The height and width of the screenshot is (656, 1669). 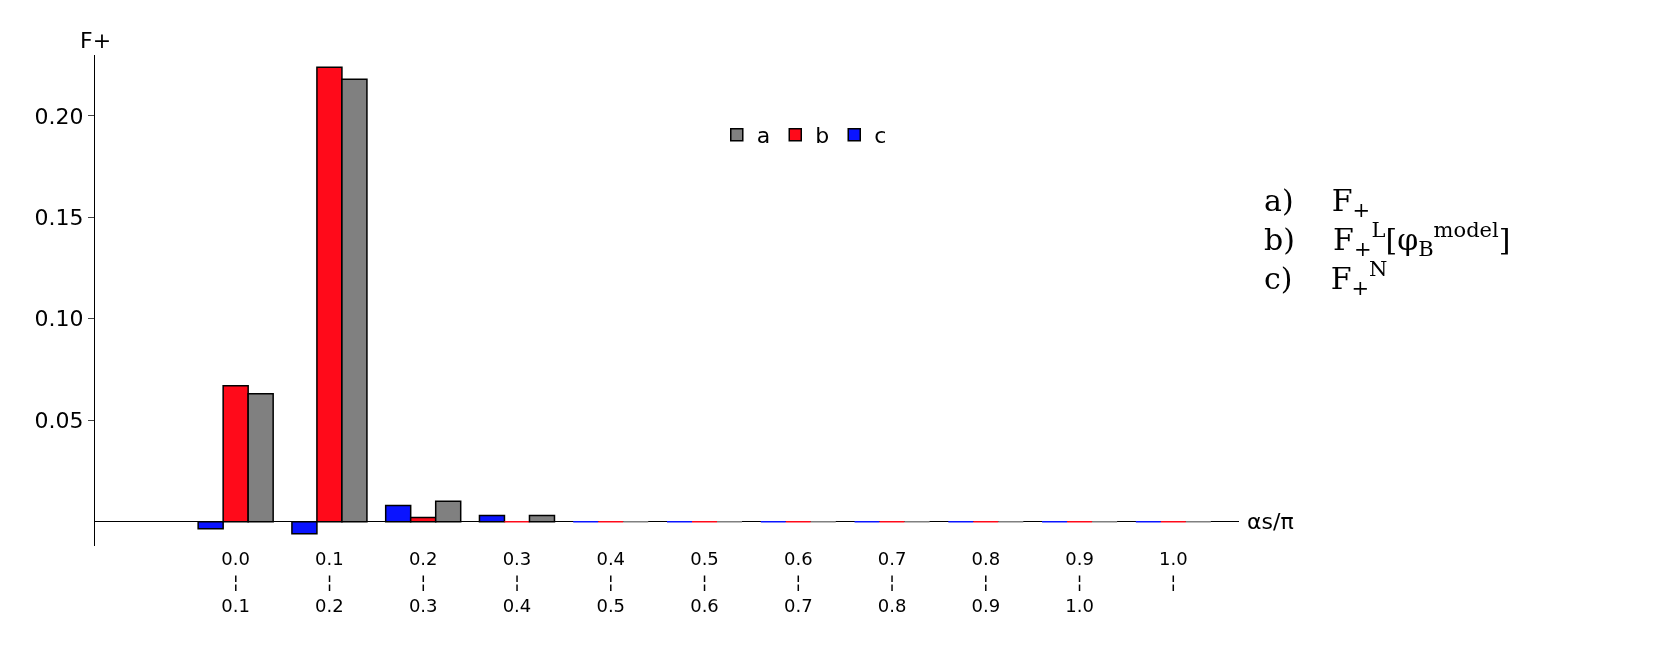 What do you see at coordinates (1079, 582) in the screenshot?
I see `x-tick-label: 0.9 ¦ 1.0` at bounding box center [1079, 582].